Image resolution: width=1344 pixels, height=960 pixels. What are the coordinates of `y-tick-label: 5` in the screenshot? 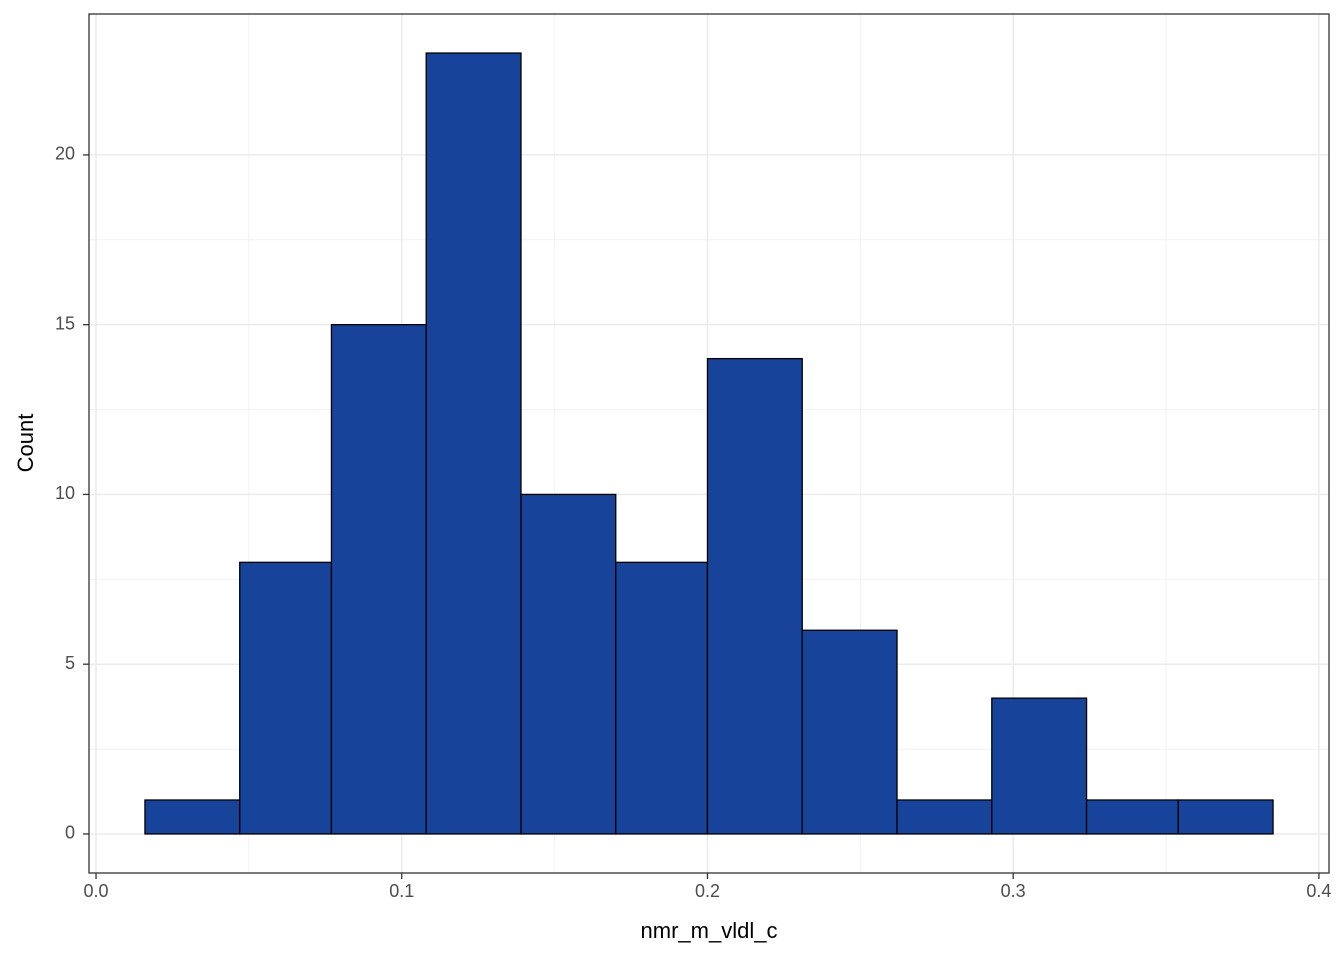 It's located at (70, 663).